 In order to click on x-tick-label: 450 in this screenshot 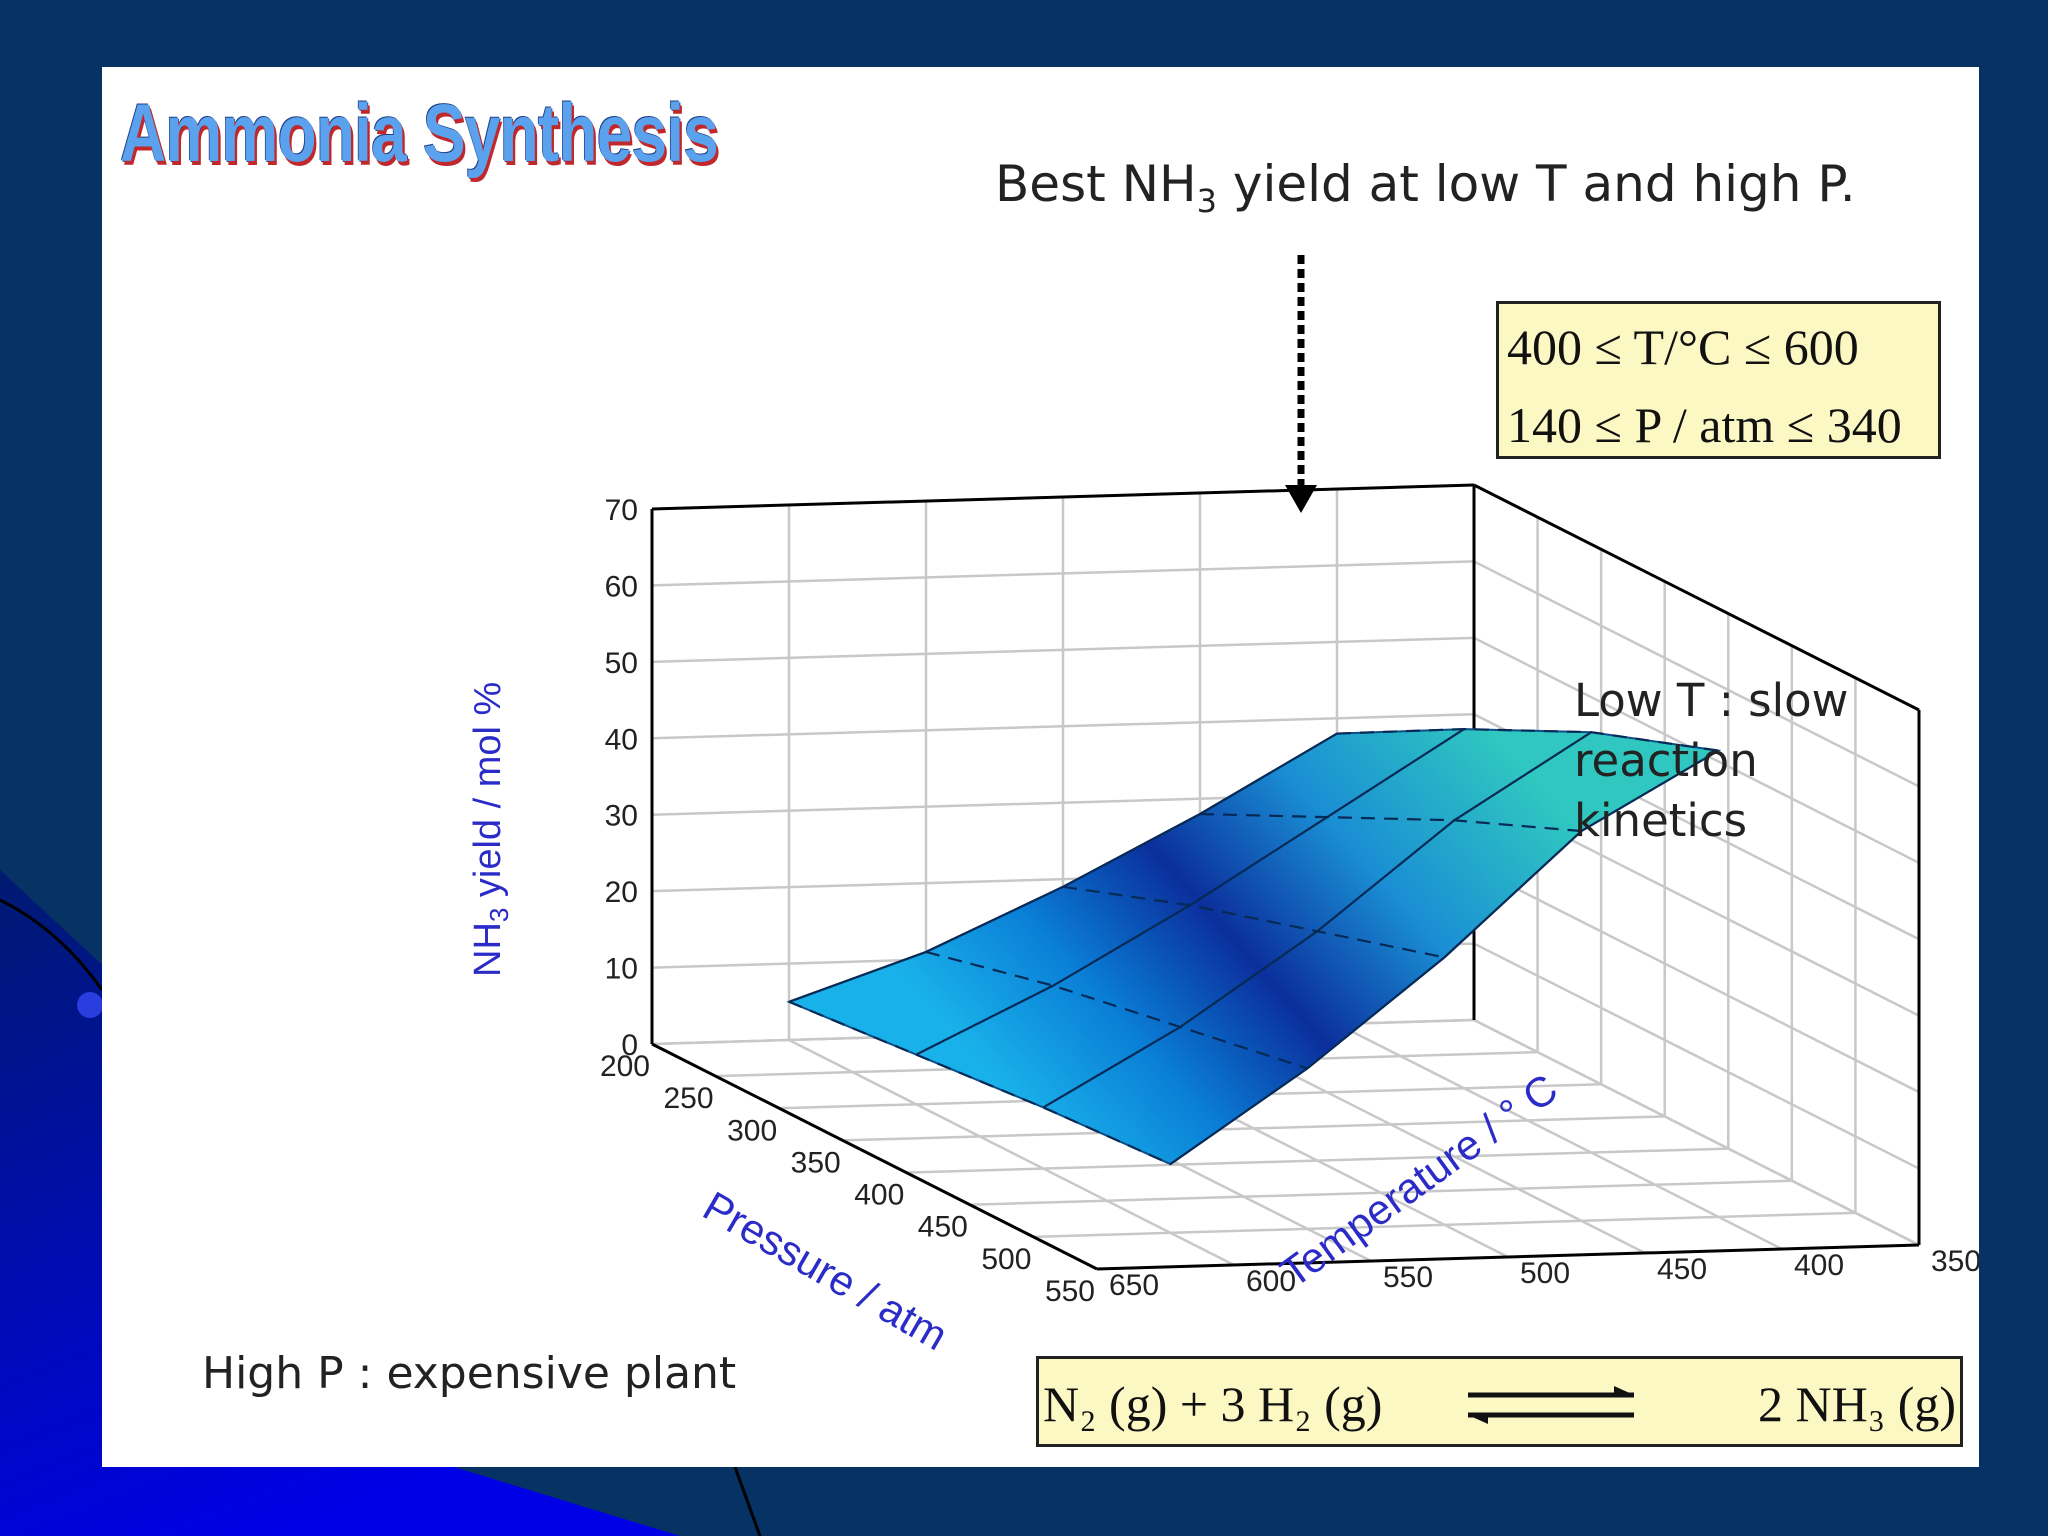, I will do `click(943, 1227)`.